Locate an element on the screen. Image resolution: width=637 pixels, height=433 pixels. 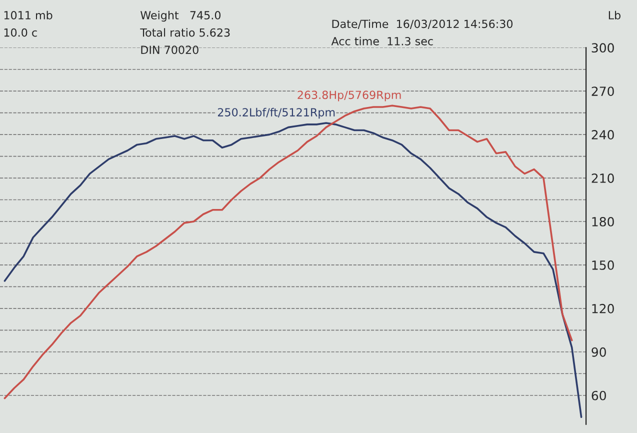
text: Weight 745.0 is located at coordinates (180, 16).